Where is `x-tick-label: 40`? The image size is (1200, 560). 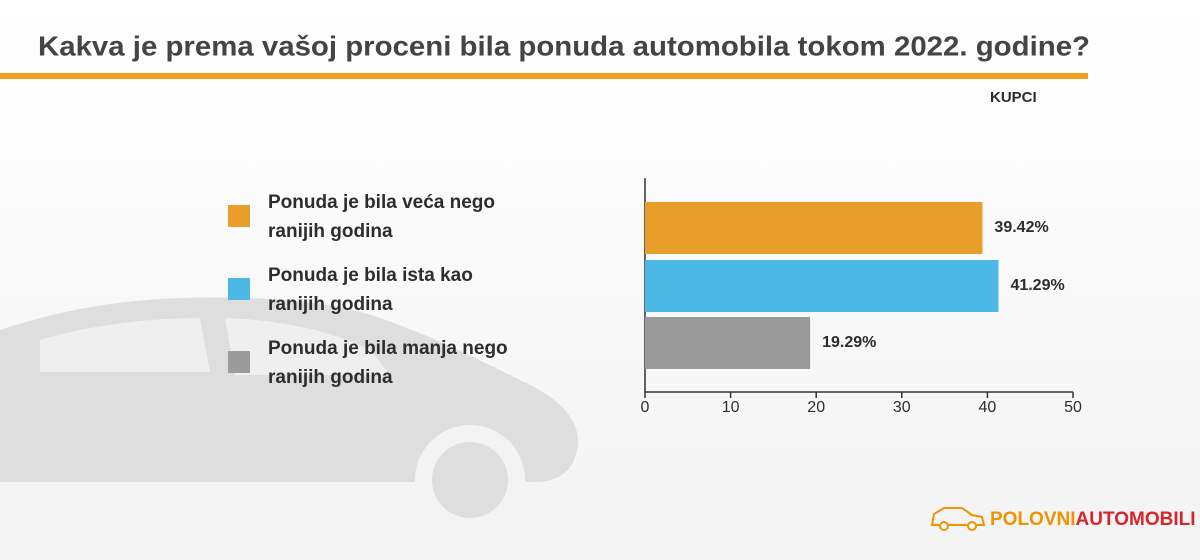
x-tick-label: 40 is located at coordinates (988, 407).